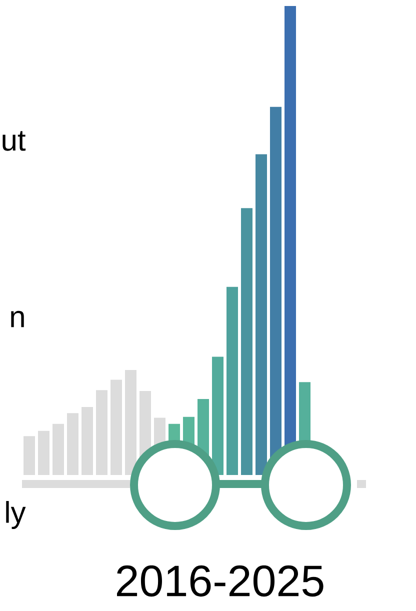  Describe the element at coordinates (16, 515) in the screenshot. I see `text: ly` at that location.